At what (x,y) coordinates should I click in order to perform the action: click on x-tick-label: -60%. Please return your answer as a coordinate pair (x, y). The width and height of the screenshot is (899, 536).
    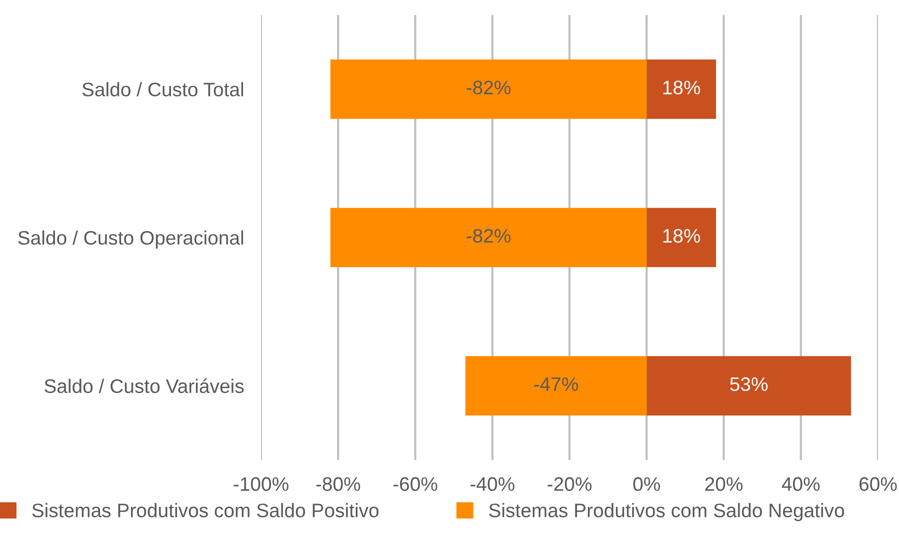
    Looking at the image, I should click on (415, 484).